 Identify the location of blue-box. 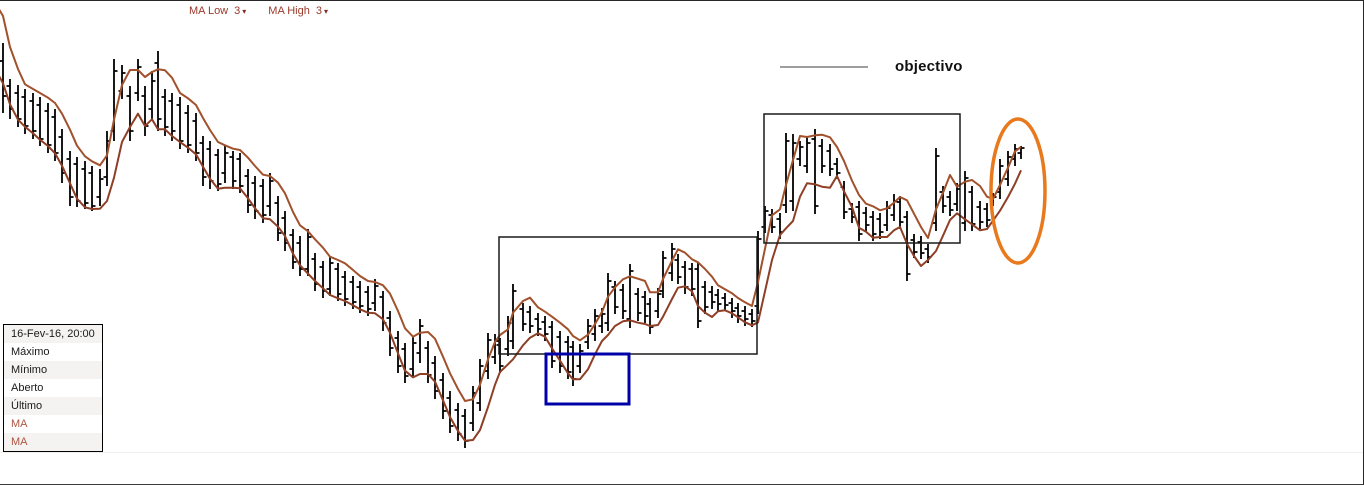
(587, 379).